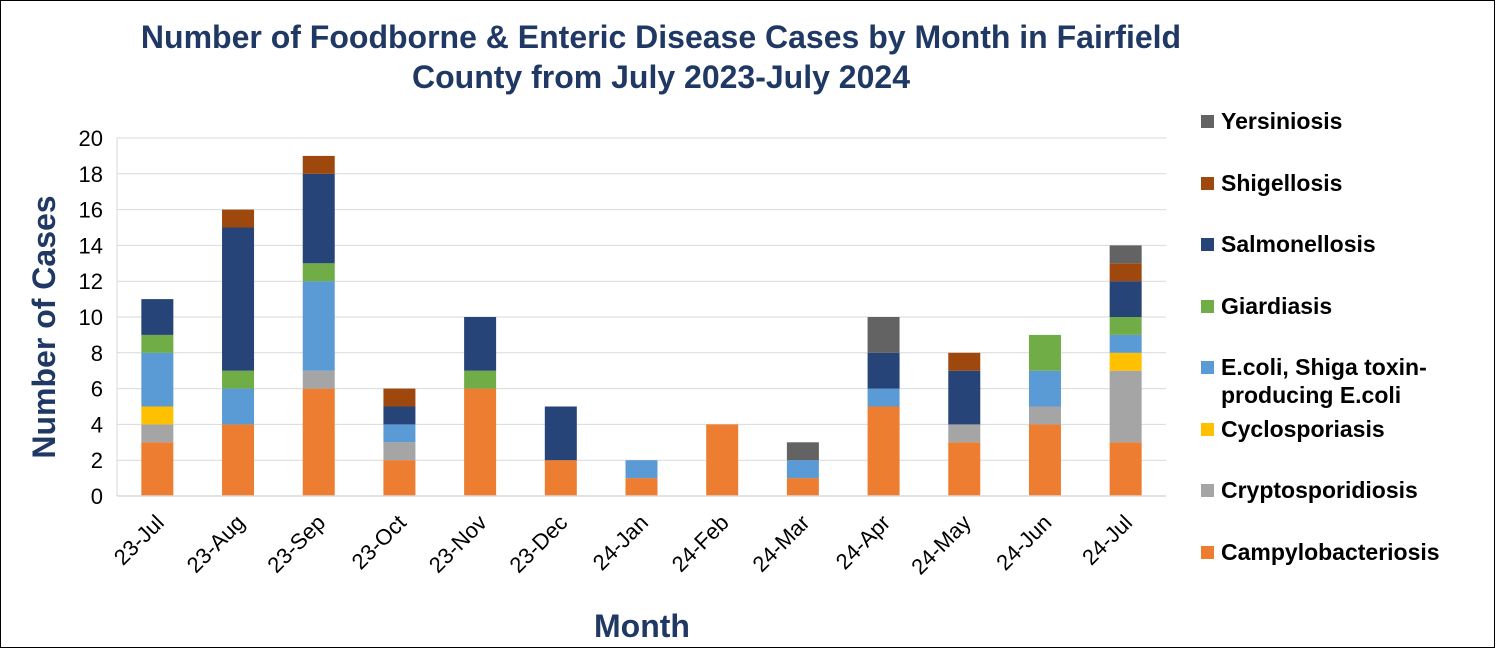 Image resolution: width=1497 pixels, height=651 pixels. What do you see at coordinates (1107, 540) in the screenshot?
I see `x-tick-label: 24-Jul` at bounding box center [1107, 540].